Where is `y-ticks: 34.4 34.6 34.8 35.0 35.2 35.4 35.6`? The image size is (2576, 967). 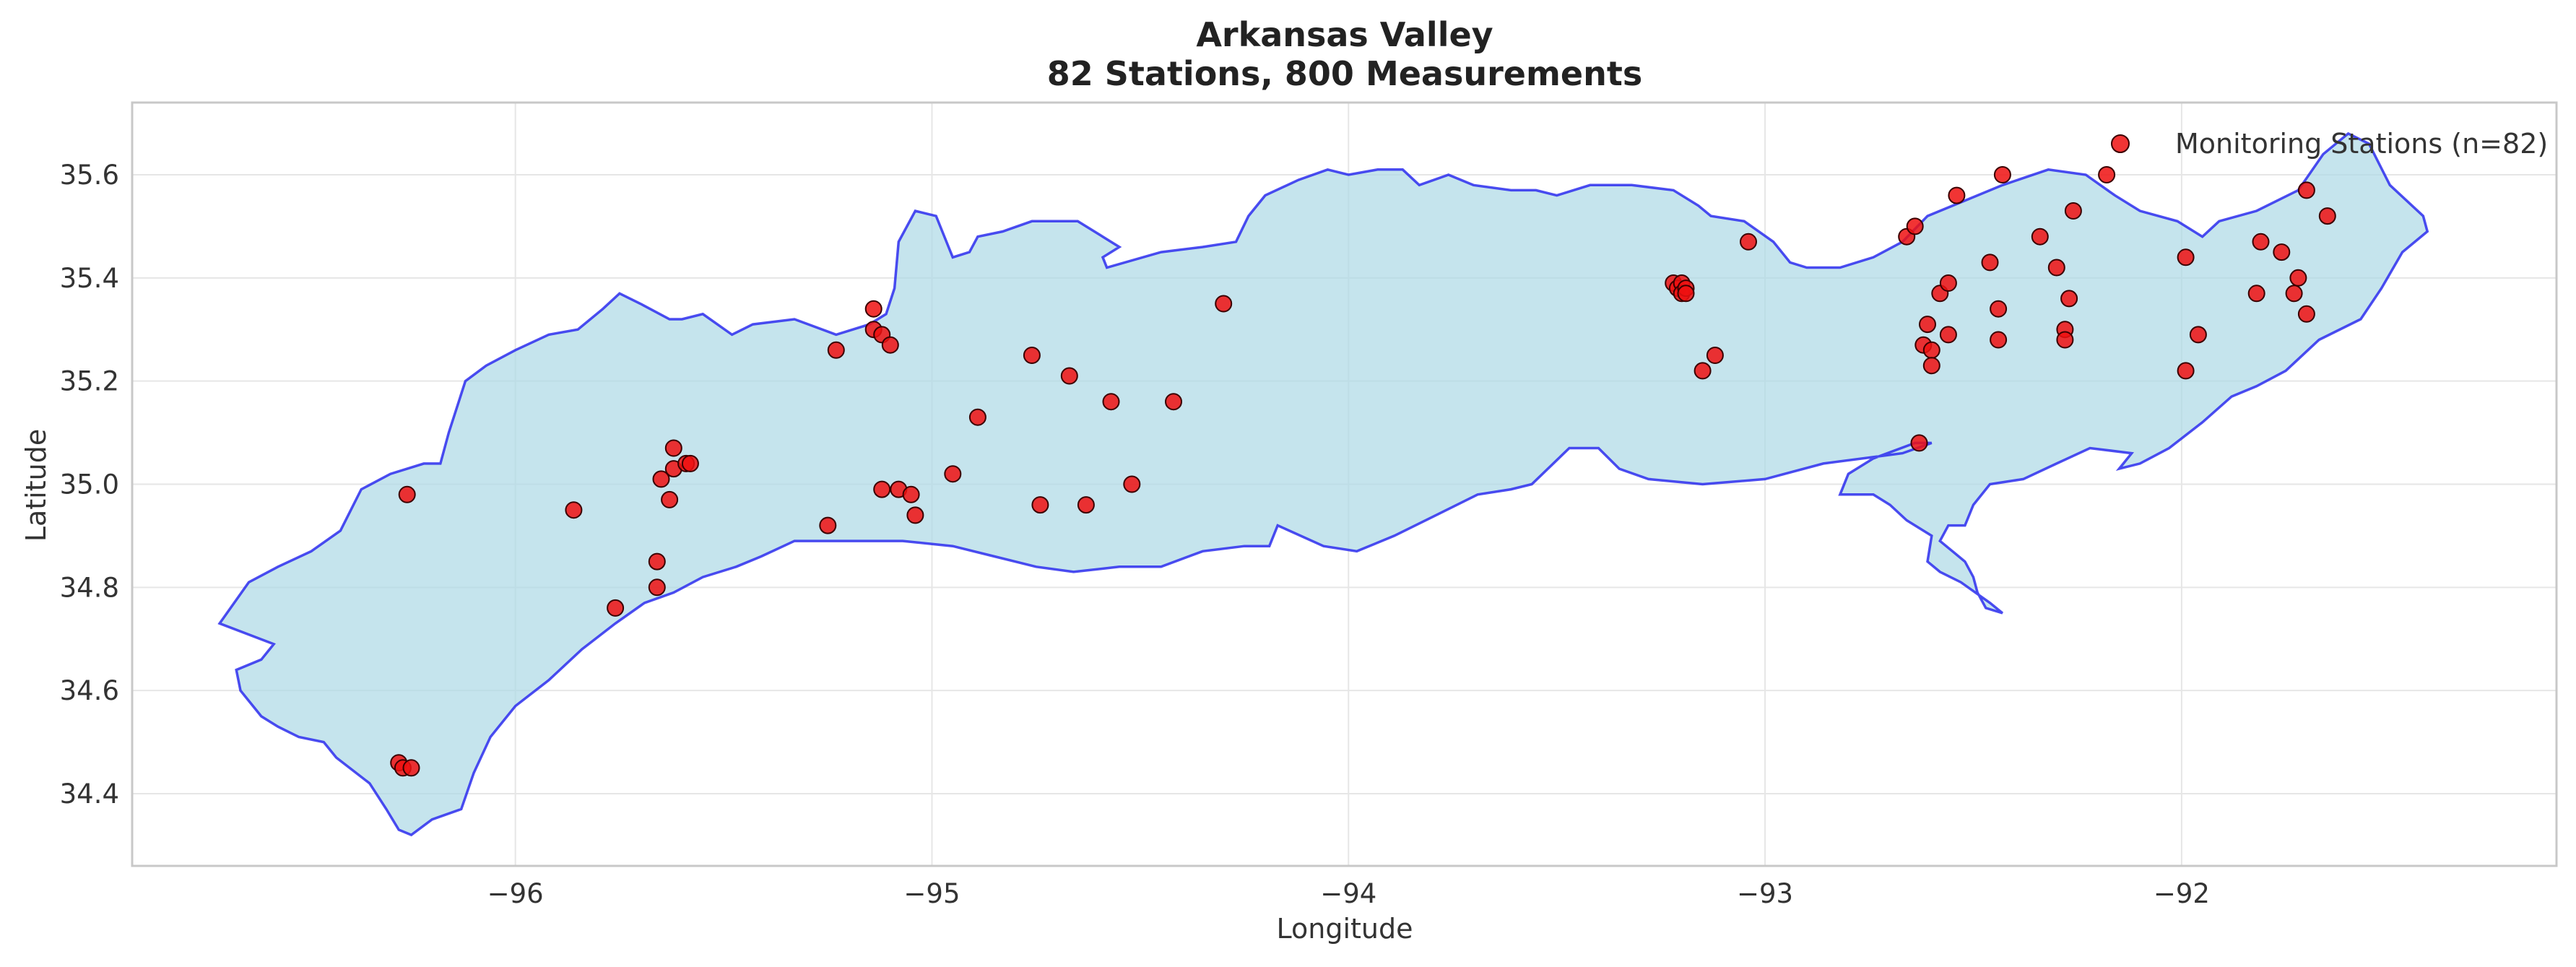
y-ticks: 34.4 34.6 34.8 35.0 35.2 35.4 35.6 is located at coordinates (89, 485).